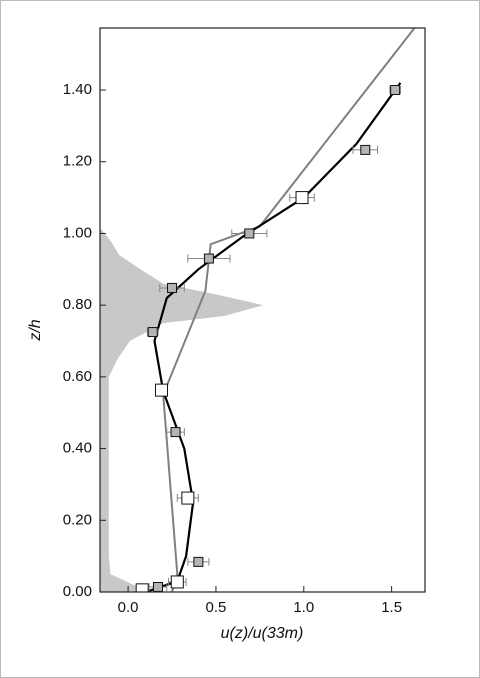 The image size is (480, 678). What do you see at coordinates (77, 448) in the screenshot?
I see `y-tick-label: 0.40` at bounding box center [77, 448].